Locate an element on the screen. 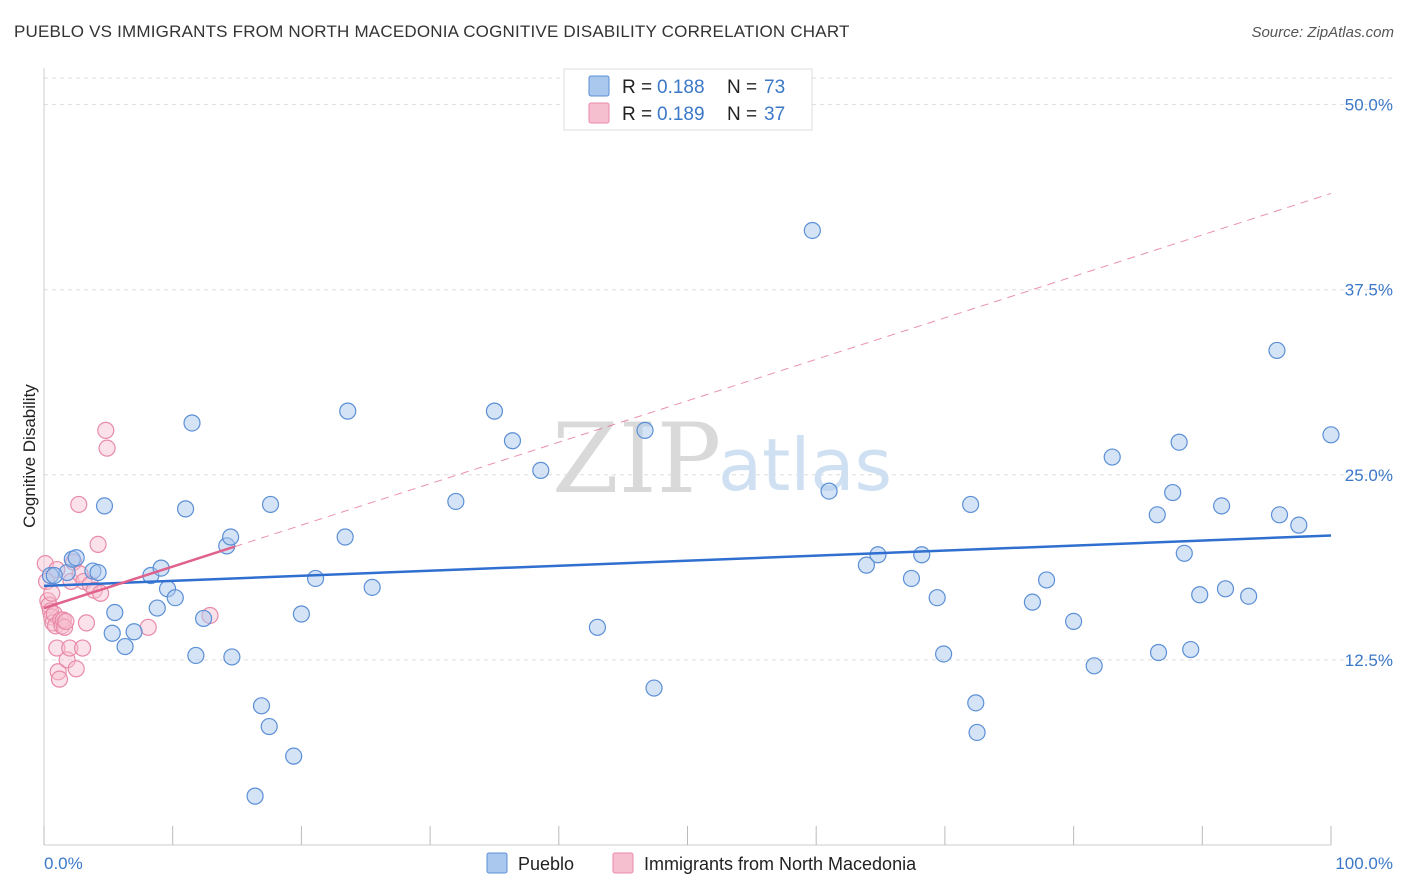 This screenshot has height=892, width=1406. trend-line-pueblo is located at coordinates (687, 561).